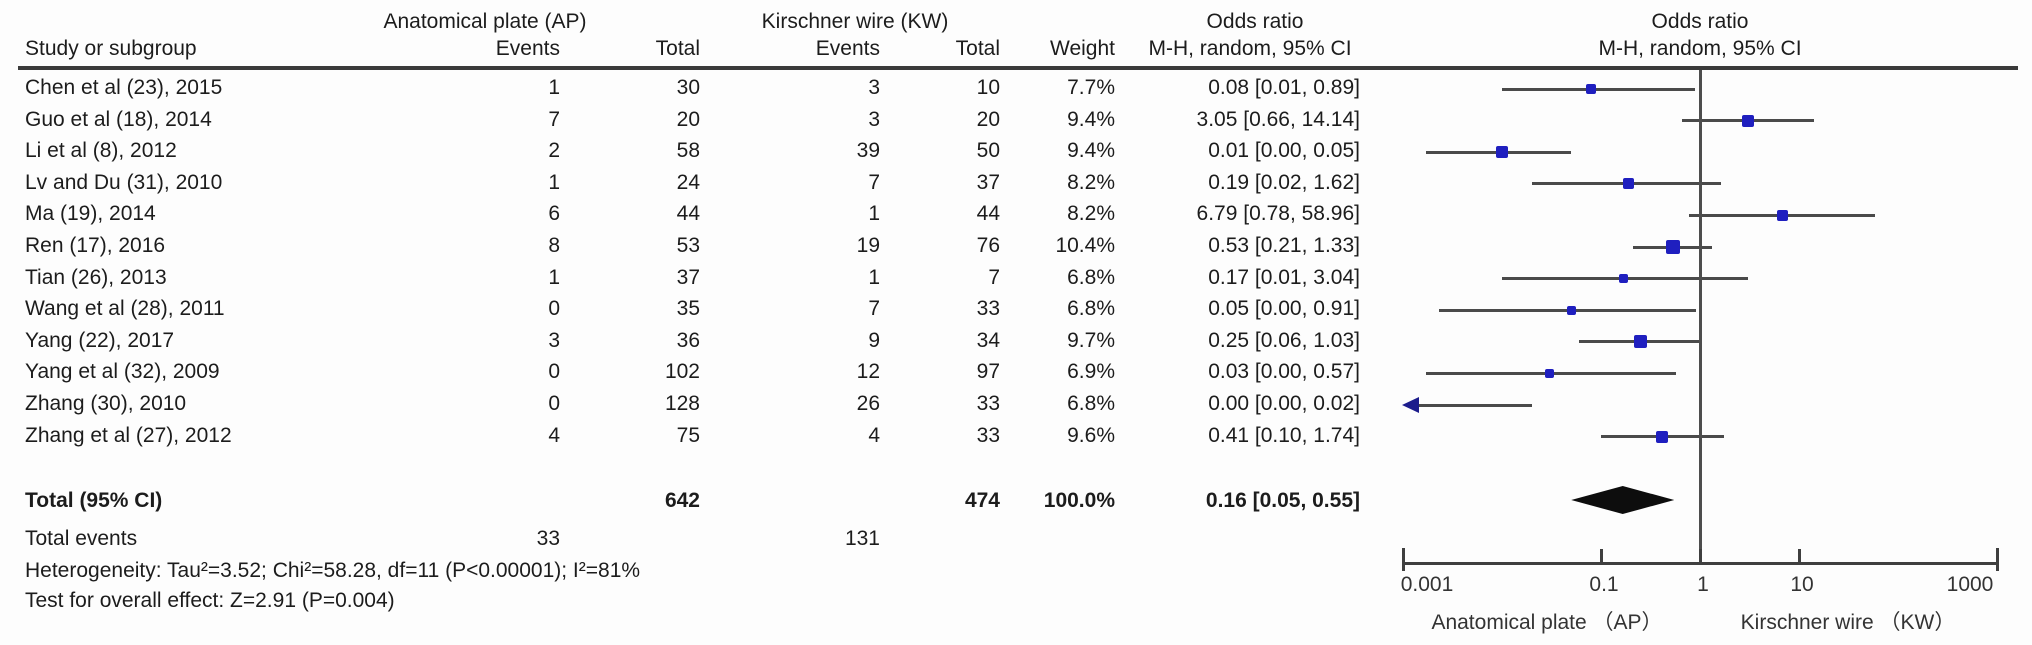  What do you see at coordinates (1284, 87) in the screenshot?
I see `or-ci-value: 0.08 [0.01, 0.89]` at bounding box center [1284, 87].